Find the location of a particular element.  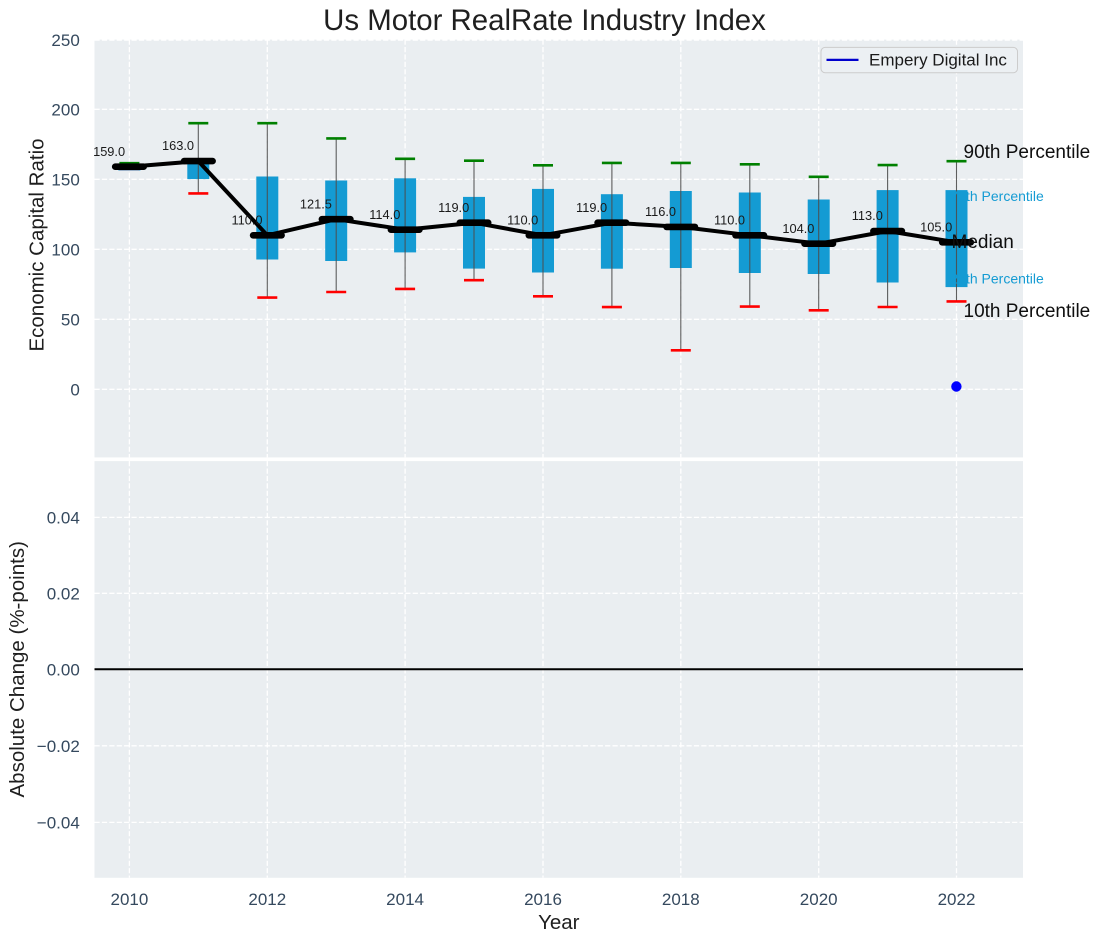

svg-text: −0.02 is located at coordinates (58, 746).